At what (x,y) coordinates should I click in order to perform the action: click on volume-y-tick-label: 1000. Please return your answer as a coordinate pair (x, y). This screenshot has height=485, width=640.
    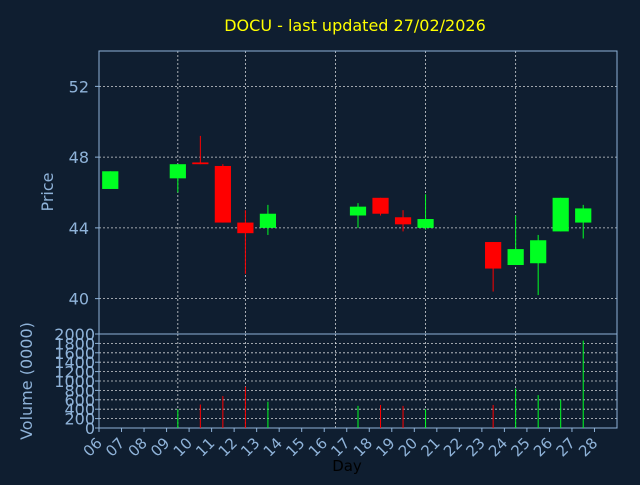
    Looking at the image, I should click on (74, 381).